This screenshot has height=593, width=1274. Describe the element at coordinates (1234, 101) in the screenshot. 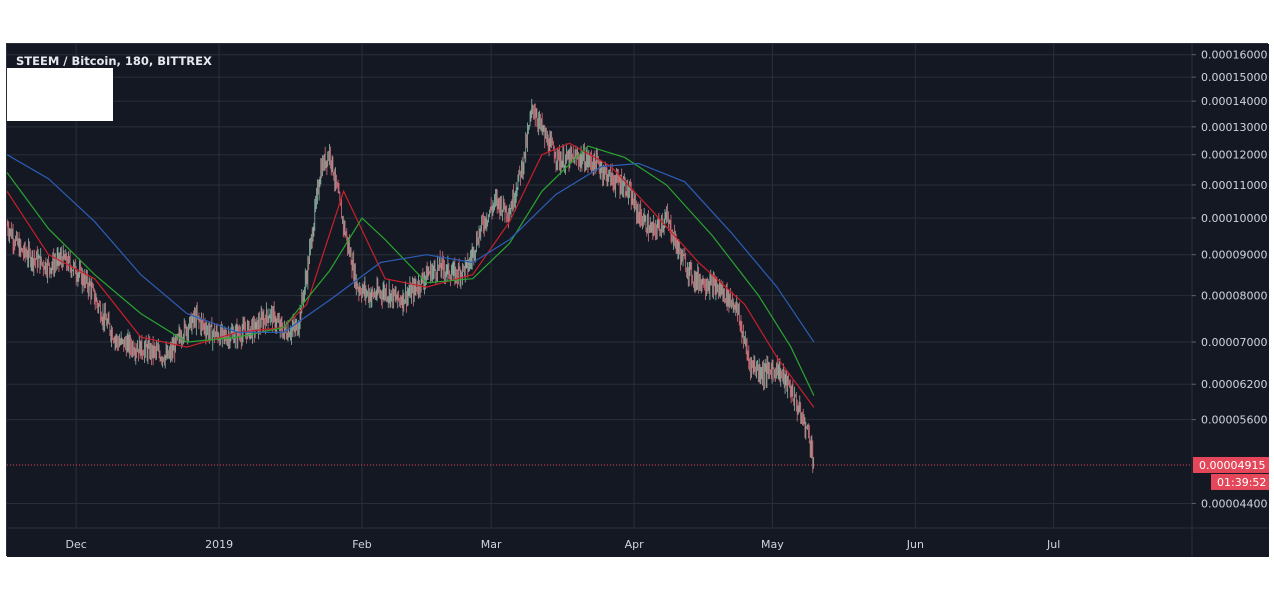

I see `price-tick-label: 0.00014000` at that location.